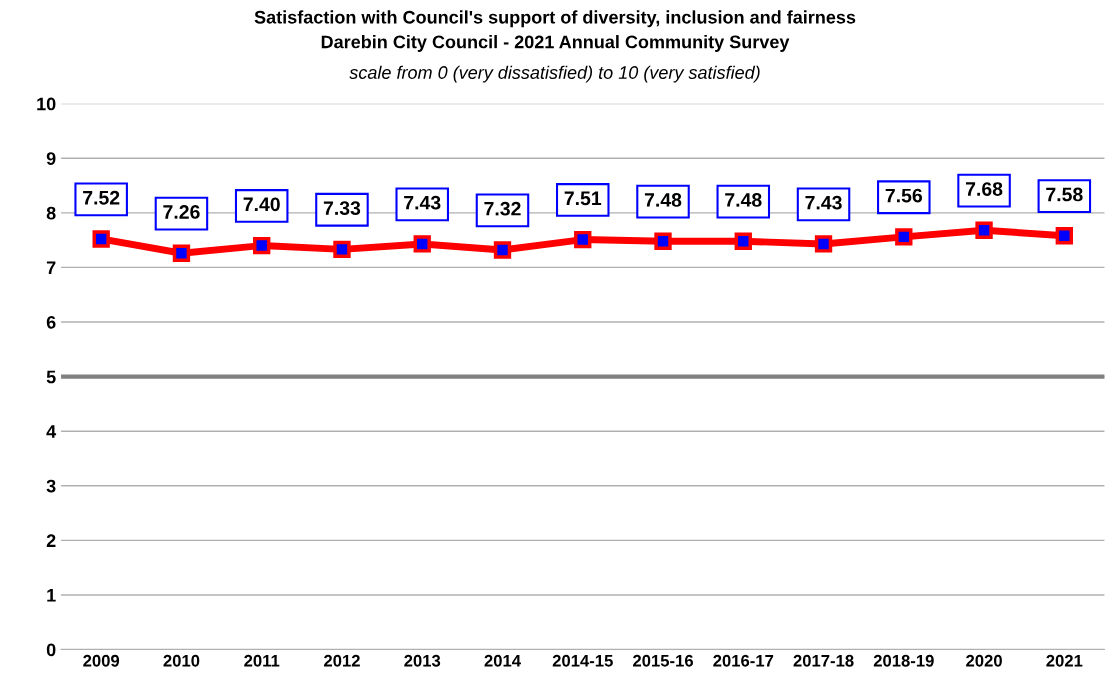 The width and height of the screenshot is (1110, 691). I want to click on x-tick-label: 2014, so click(502, 660).